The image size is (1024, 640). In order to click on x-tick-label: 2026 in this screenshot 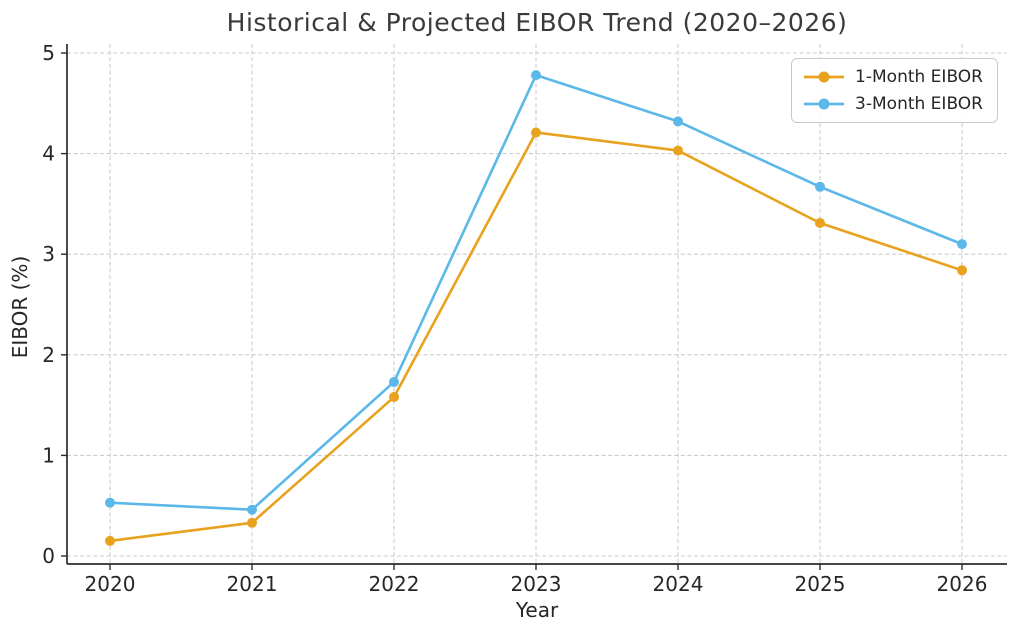, I will do `click(962, 584)`.